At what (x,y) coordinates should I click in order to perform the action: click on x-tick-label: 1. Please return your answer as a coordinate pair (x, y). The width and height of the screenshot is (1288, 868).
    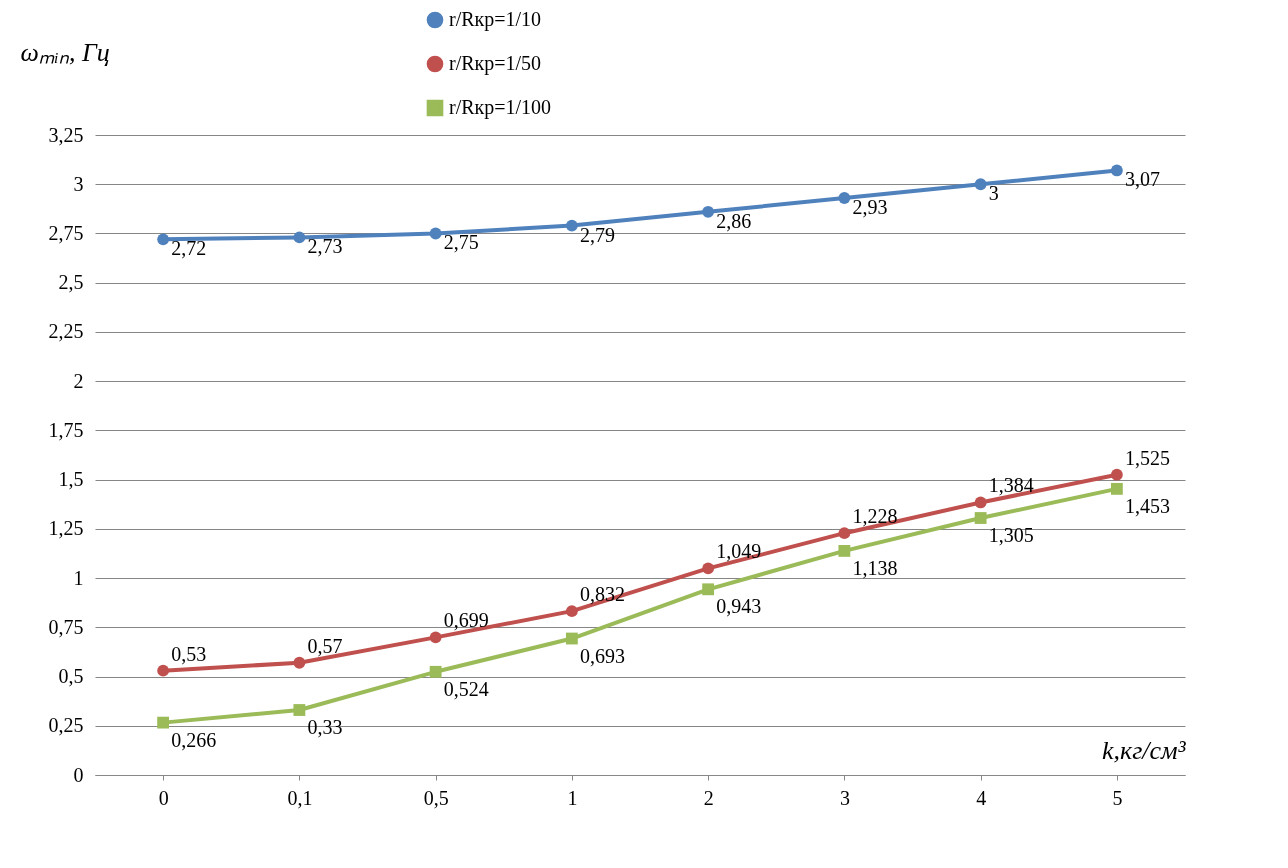
    Looking at the image, I should click on (572, 797).